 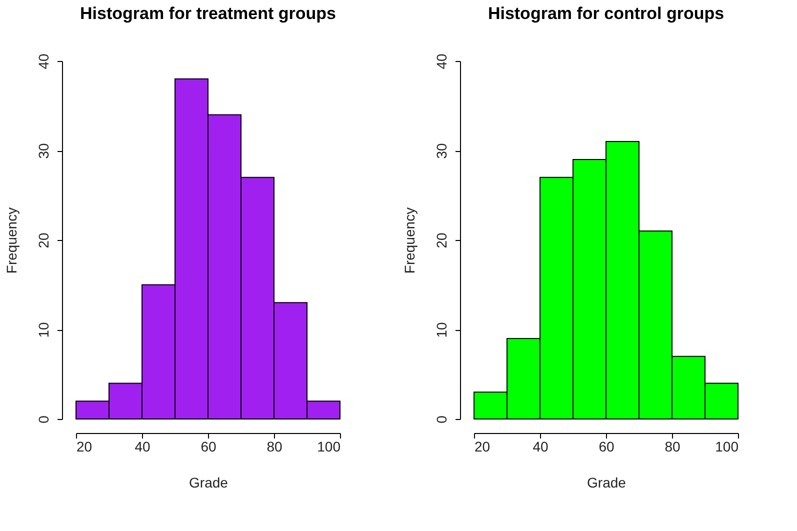 What do you see at coordinates (208, 14) in the screenshot?
I see `chart-title: Histogram for treatment groups` at bounding box center [208, 14].